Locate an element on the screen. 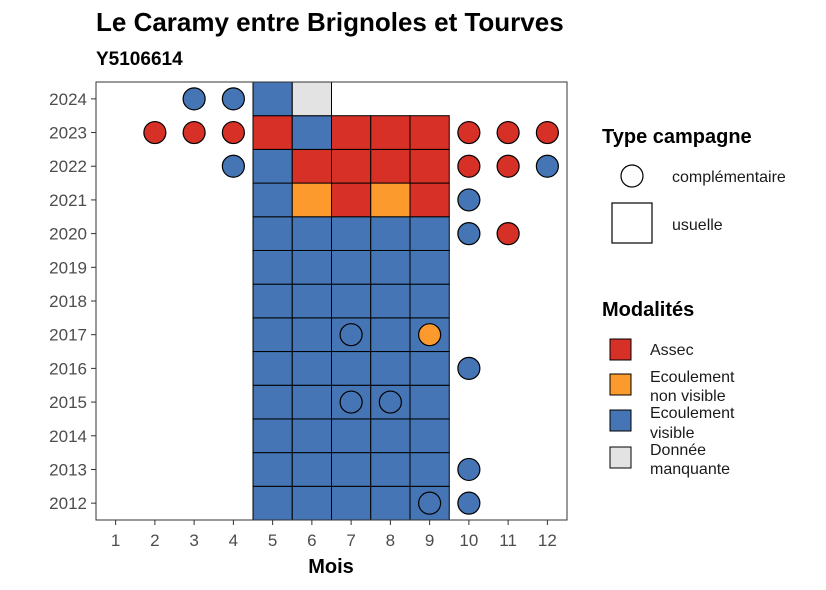  cell-2020-8-ecoulement-visible is located at coordinates (390, 233).